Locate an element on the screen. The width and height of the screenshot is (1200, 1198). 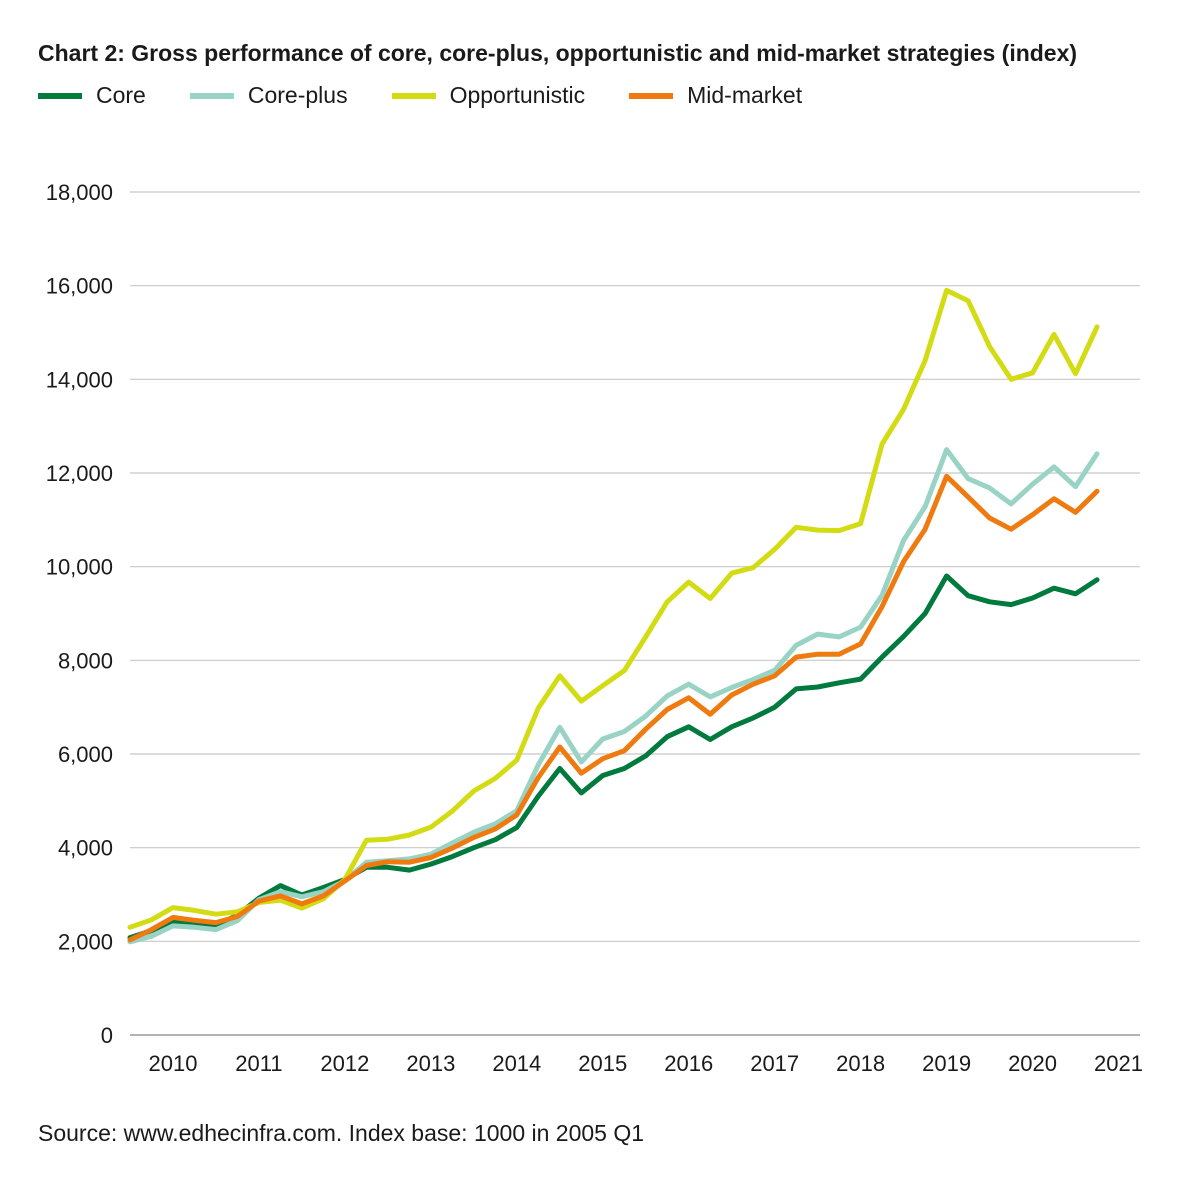
x-tick-label-2021: 2021 is located at coordinates (1118, 1063).